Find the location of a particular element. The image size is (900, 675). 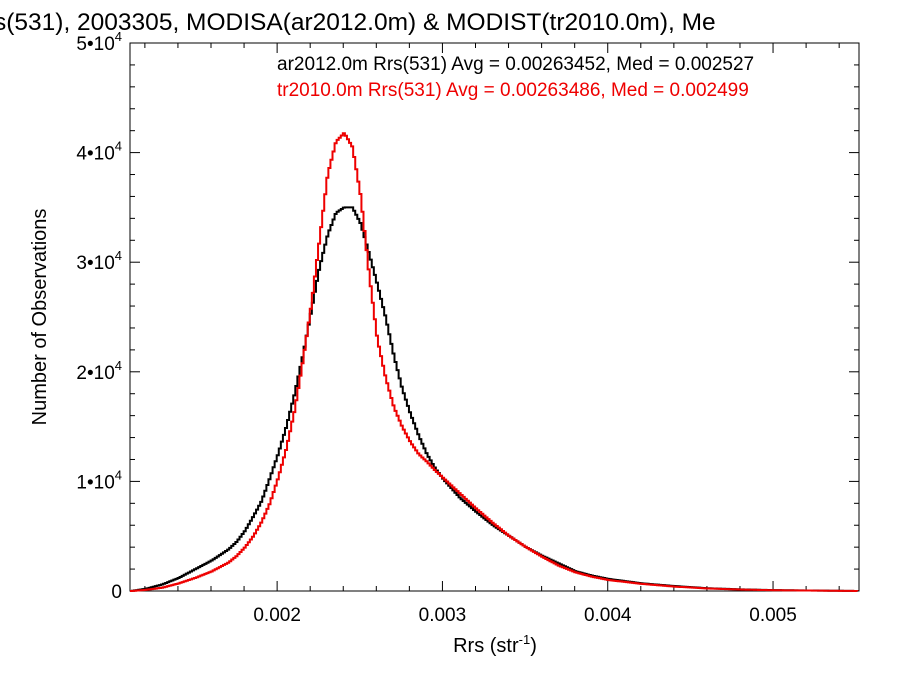

x-axis-label-superscript: -1 is located at coordinates (525, 639).